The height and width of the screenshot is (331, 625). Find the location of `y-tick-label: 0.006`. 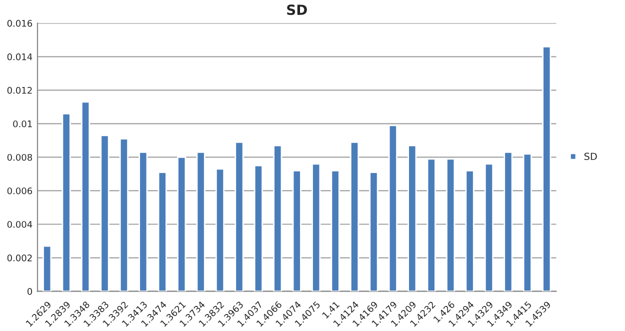

y-tick-label: 0.006 is located at coordinates (19, 190).